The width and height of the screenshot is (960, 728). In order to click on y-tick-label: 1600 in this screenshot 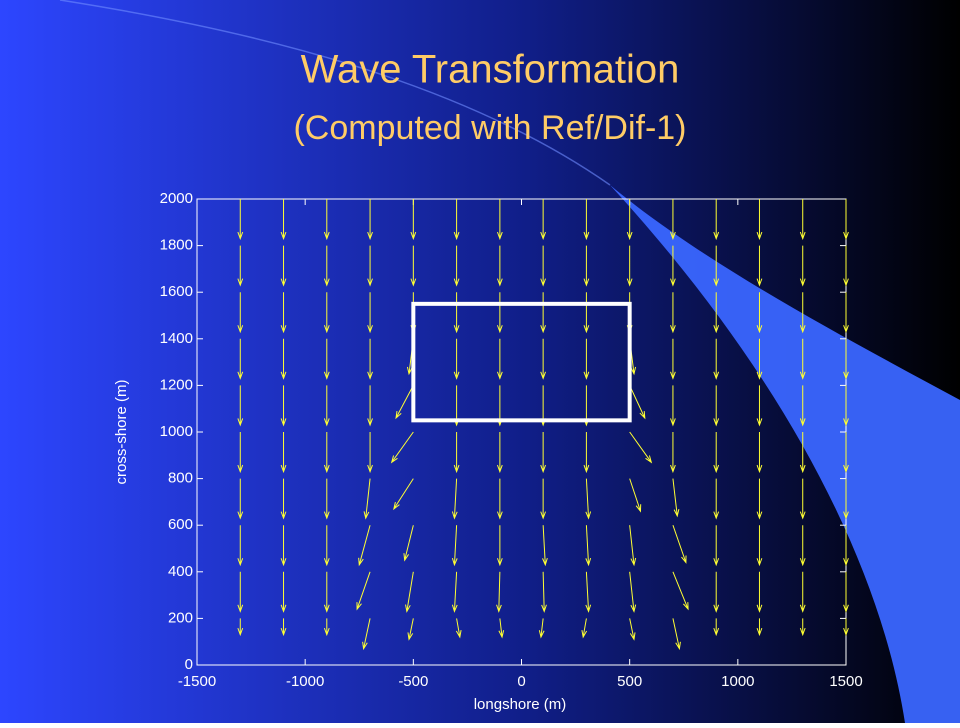, I will do `click(176, 291)`.